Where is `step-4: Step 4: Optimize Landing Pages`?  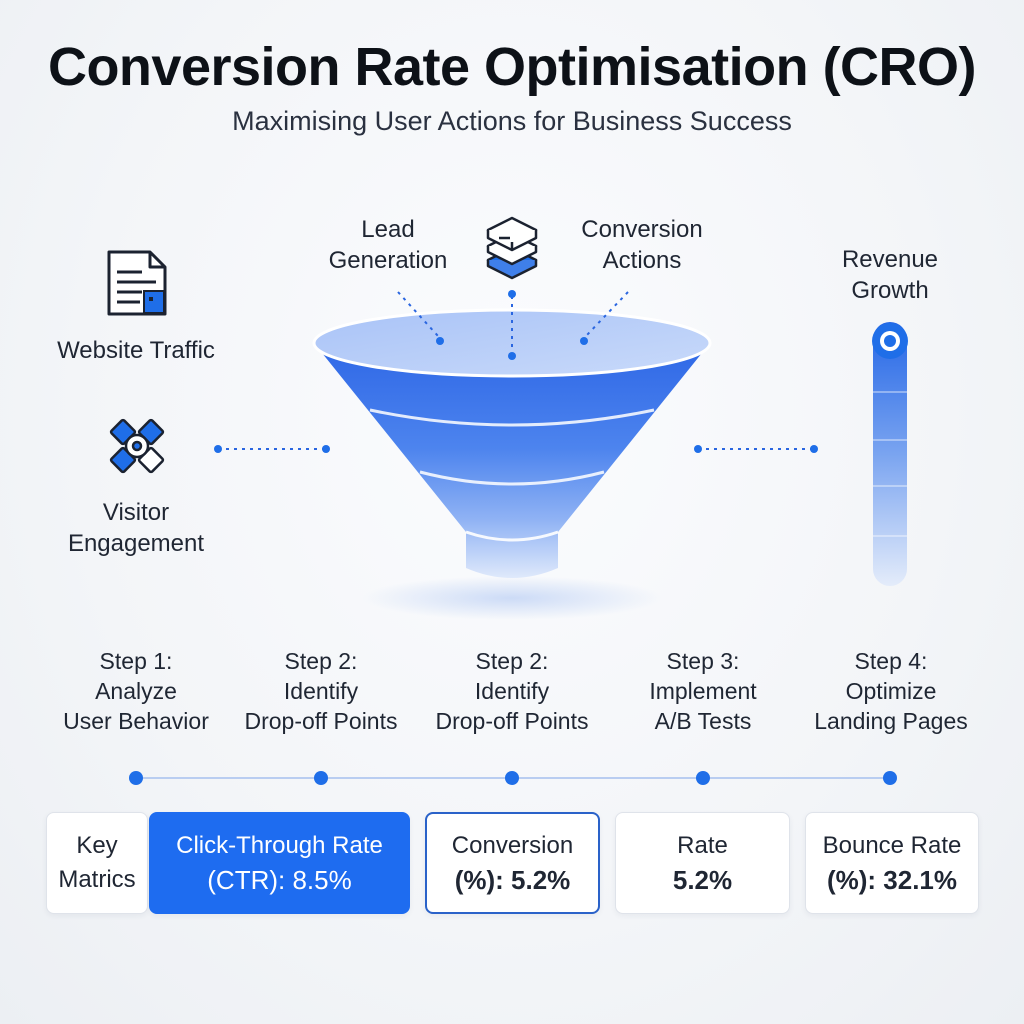
step-4: Step 4: Optimize Landing Pages is located at coordinates (891, 691).